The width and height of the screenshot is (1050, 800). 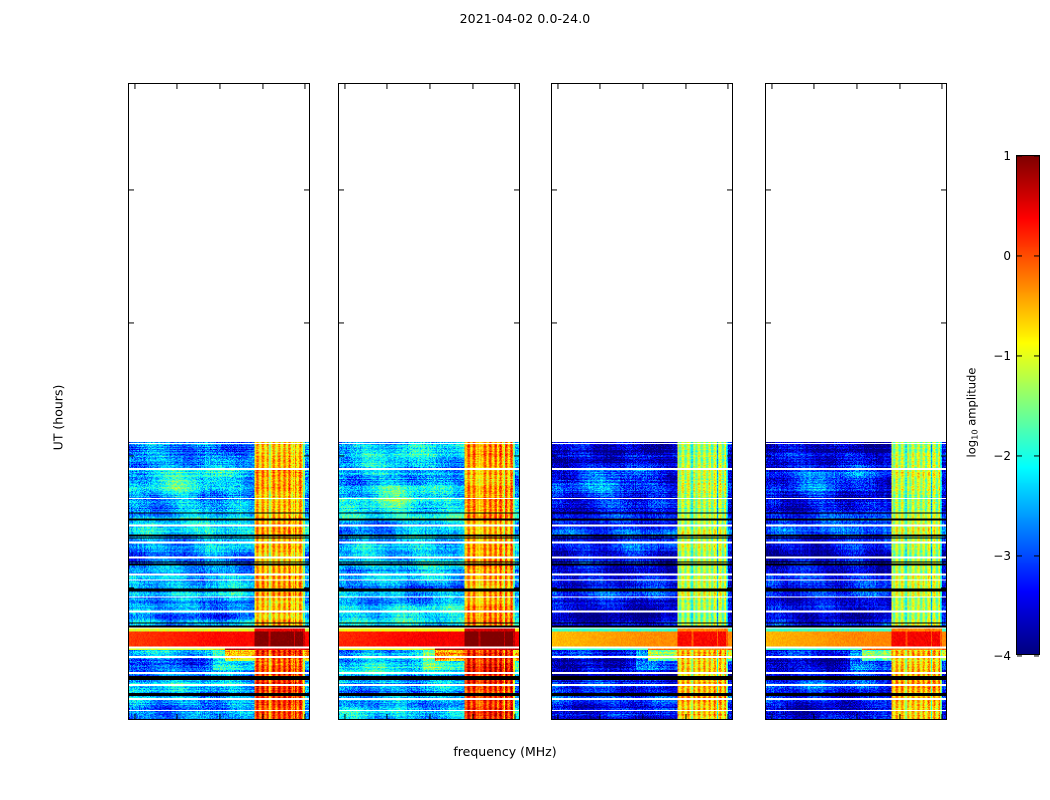 I want to click on x-axis-label: frequency (MHz), so click(x=505, y=751).